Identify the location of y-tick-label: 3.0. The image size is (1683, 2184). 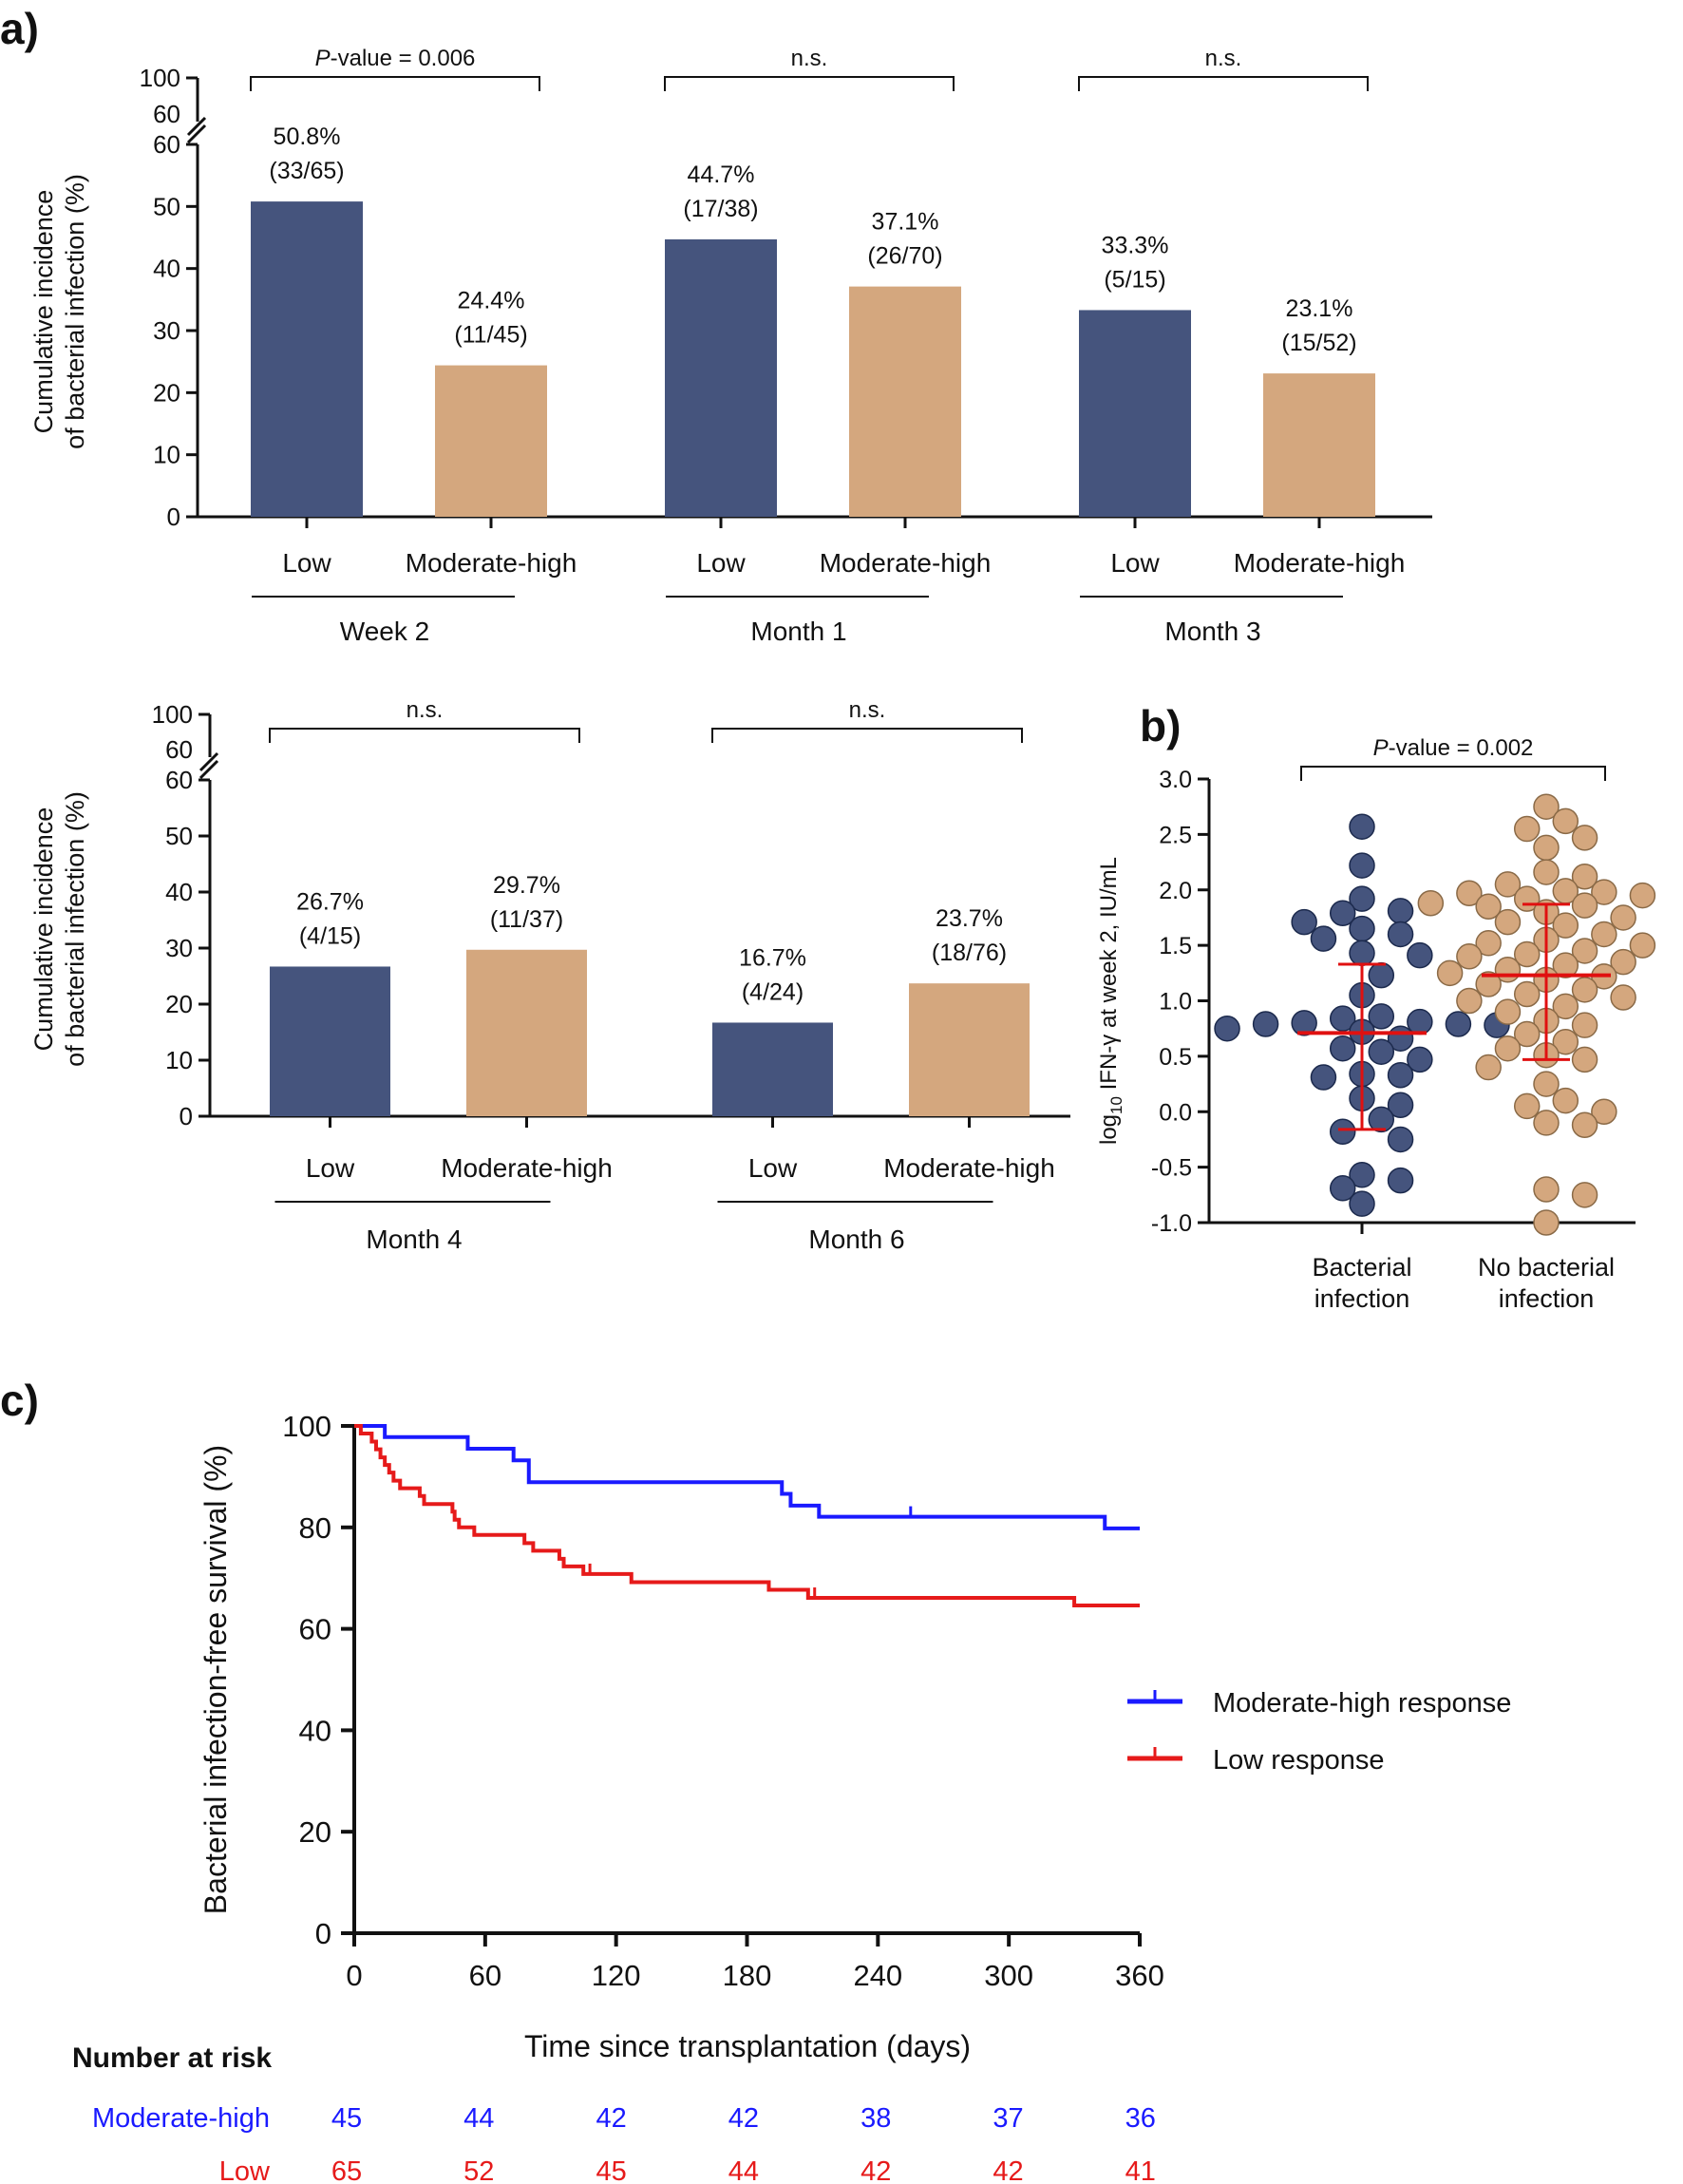
(1175, 780).